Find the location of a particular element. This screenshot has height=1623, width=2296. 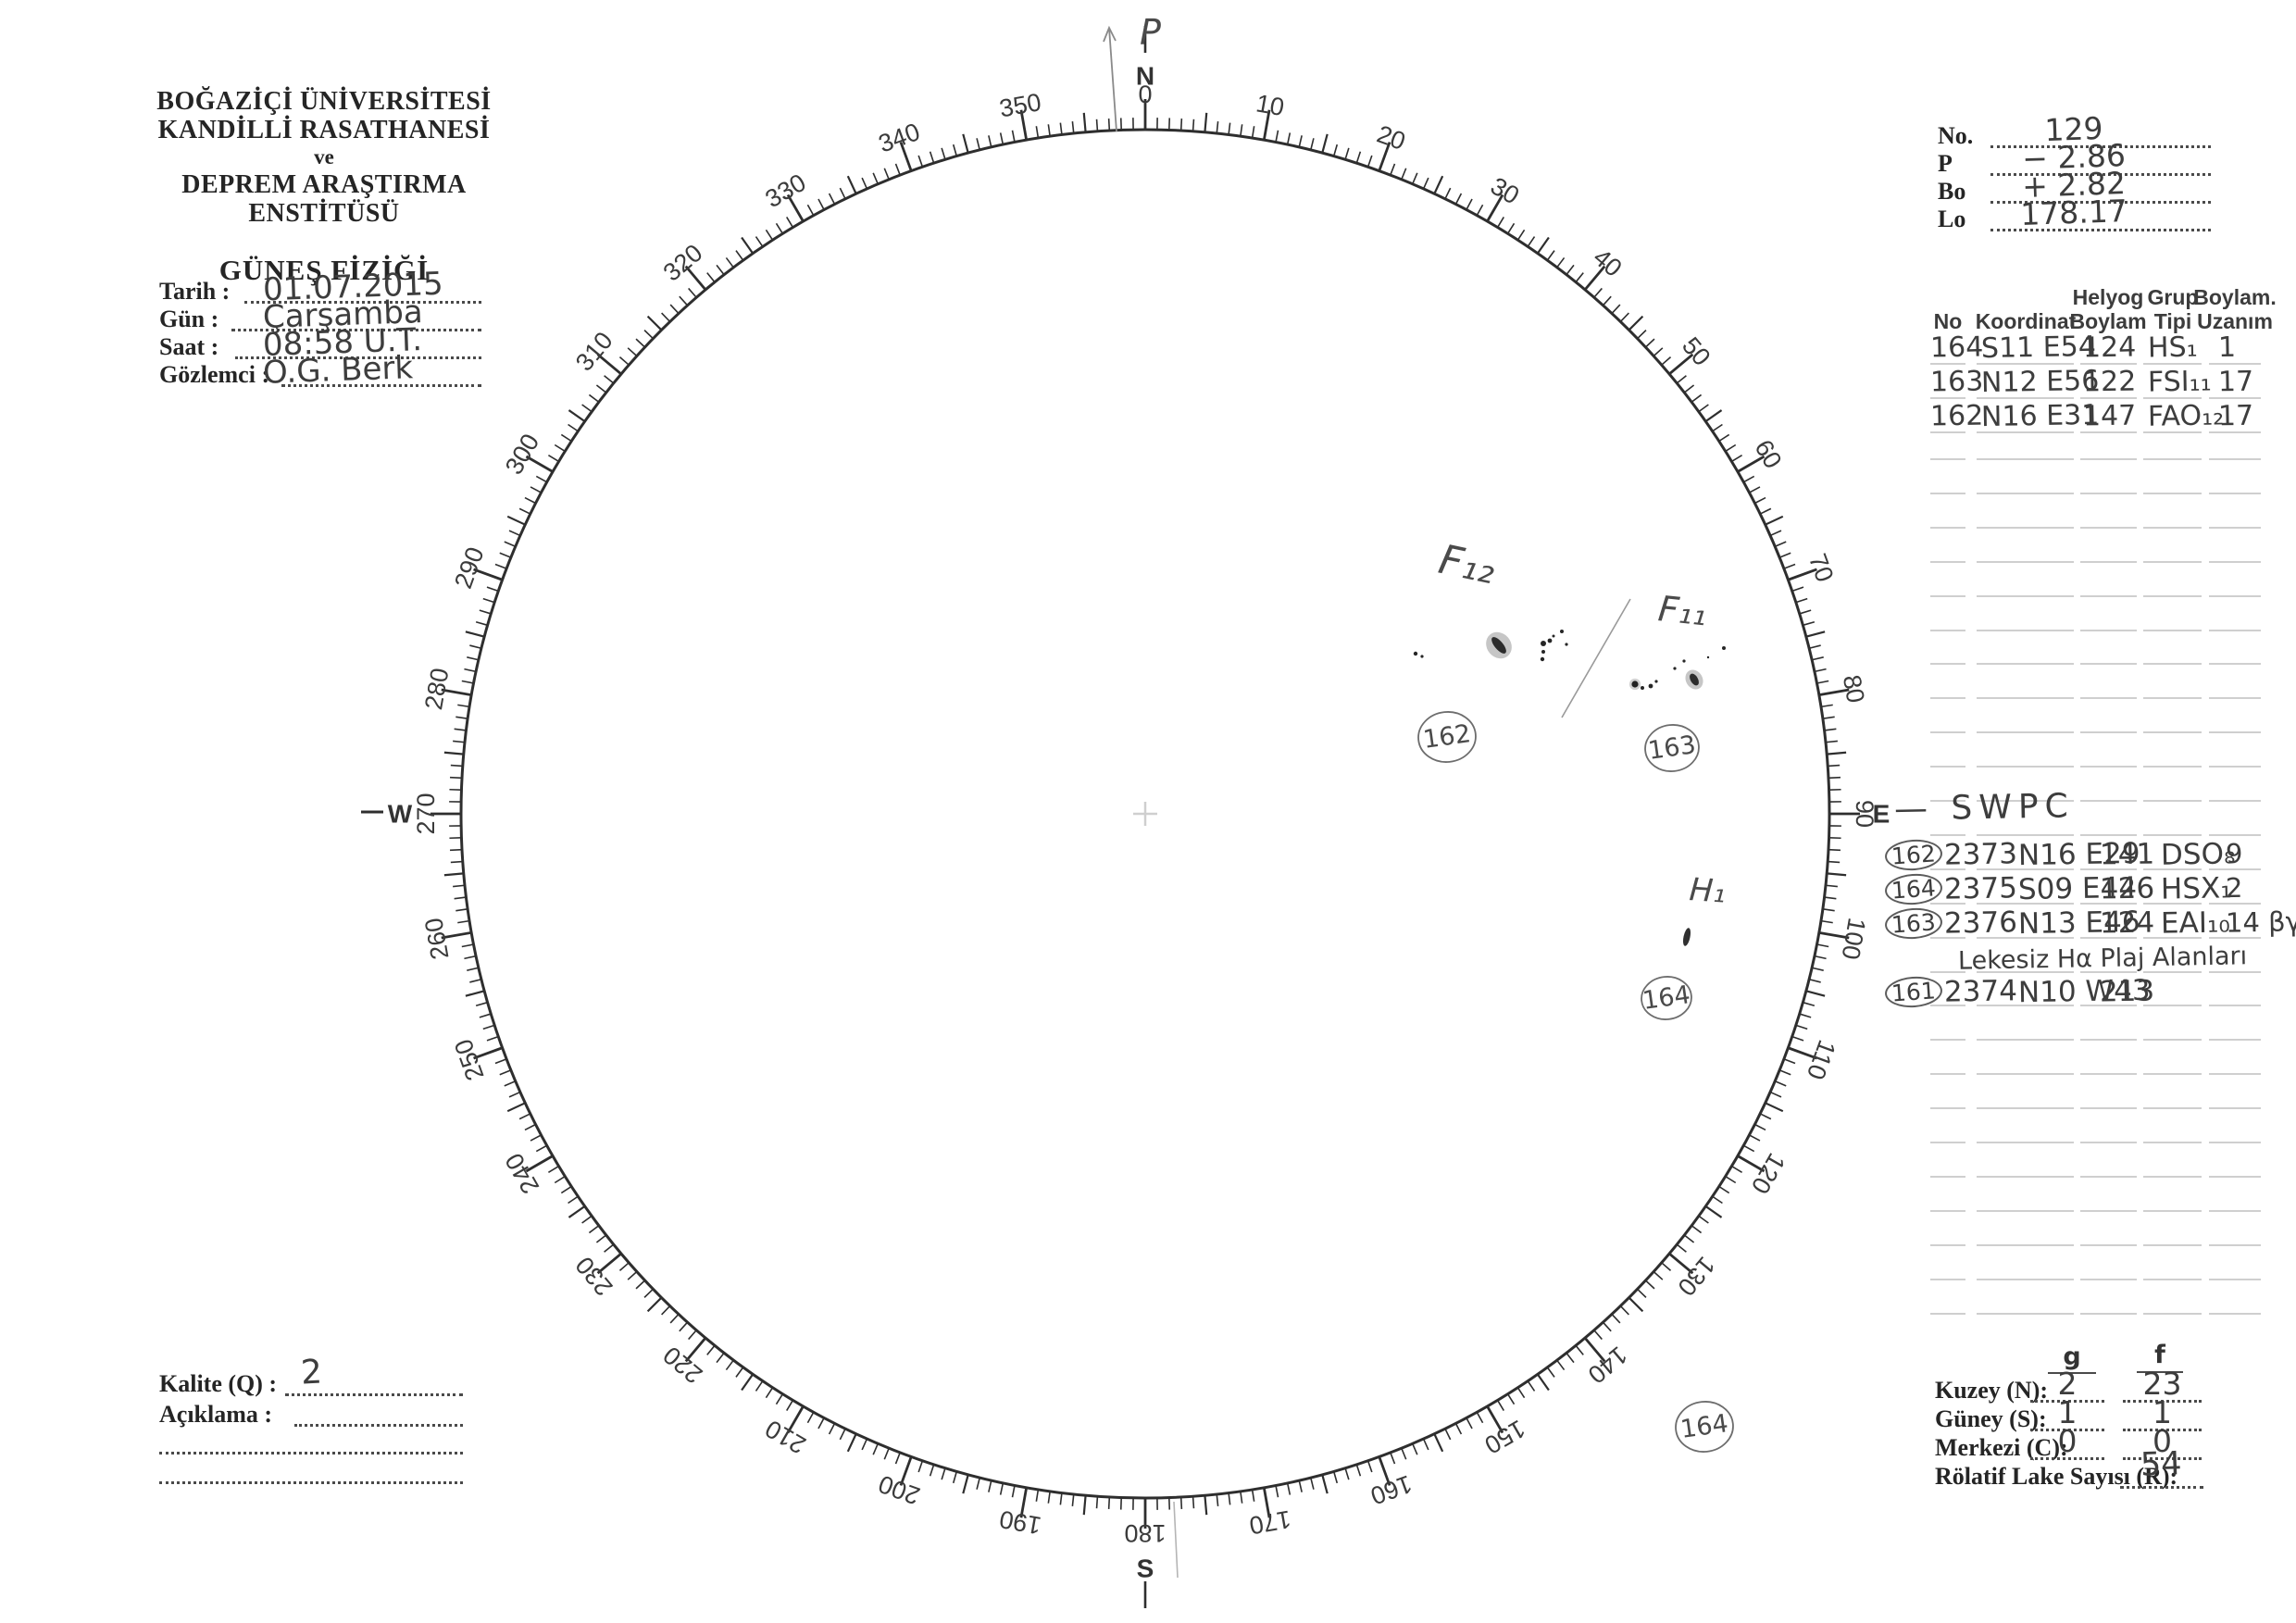

counts-row-label: Güney (S): is located at coordinates (1991, 1418).